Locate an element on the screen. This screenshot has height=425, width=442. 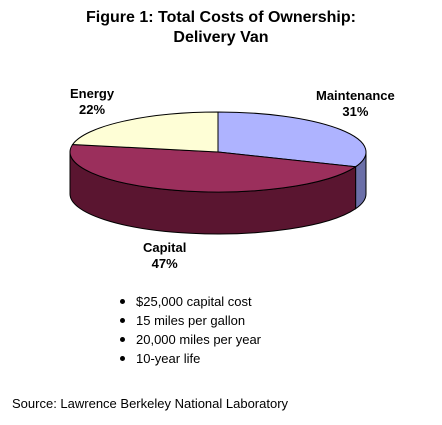
label-capital-value: 47% is located at coordinates (164, 263).